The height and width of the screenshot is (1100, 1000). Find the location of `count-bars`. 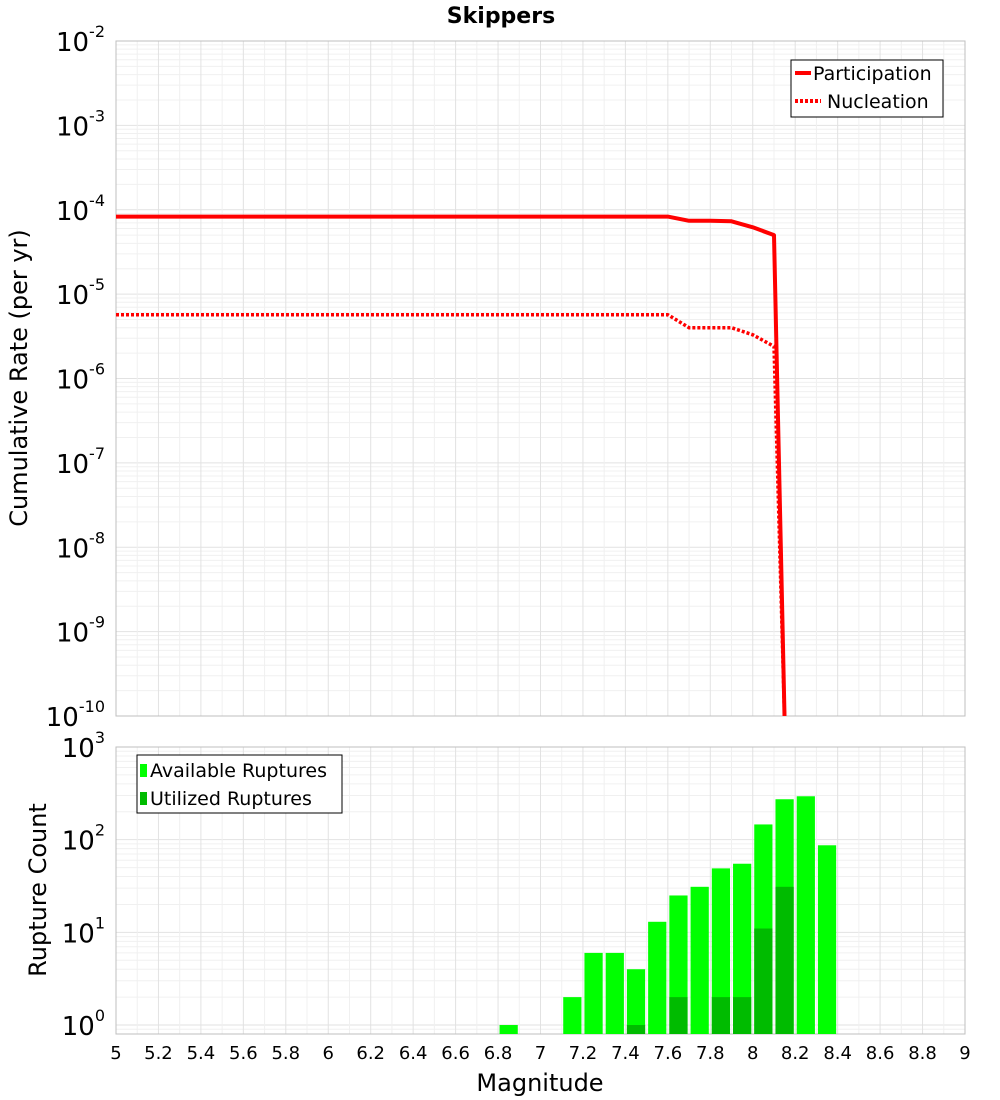

count-bars is located at coordinates (668, 915).